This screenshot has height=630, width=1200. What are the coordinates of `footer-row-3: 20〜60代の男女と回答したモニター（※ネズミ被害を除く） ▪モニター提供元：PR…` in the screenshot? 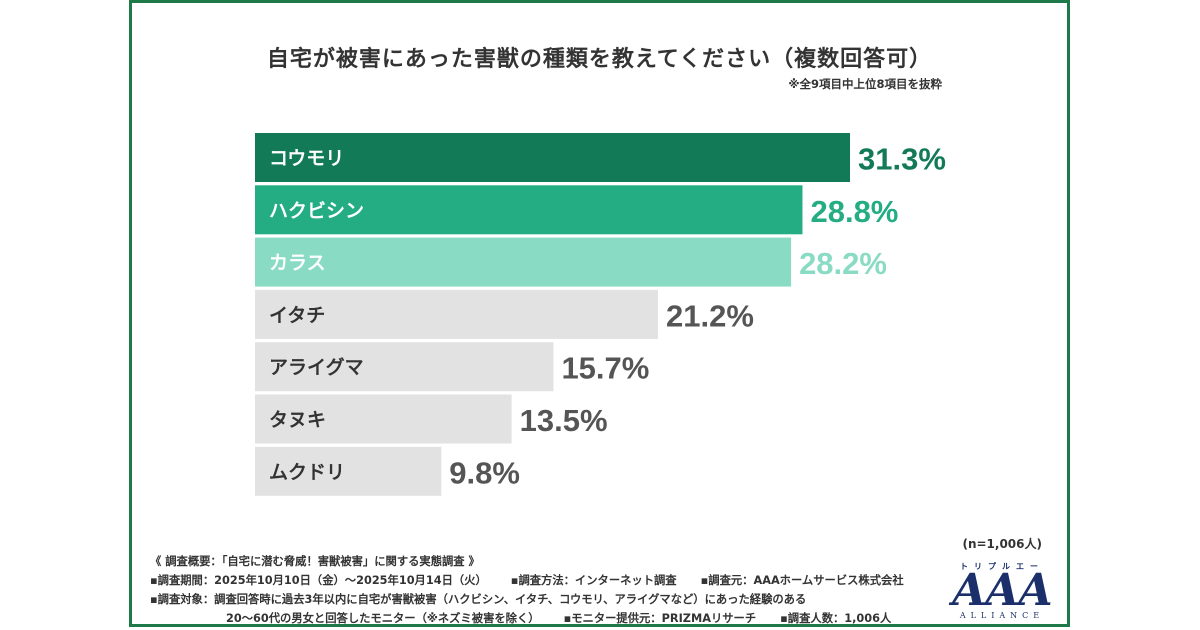 It's located at (527, 618).